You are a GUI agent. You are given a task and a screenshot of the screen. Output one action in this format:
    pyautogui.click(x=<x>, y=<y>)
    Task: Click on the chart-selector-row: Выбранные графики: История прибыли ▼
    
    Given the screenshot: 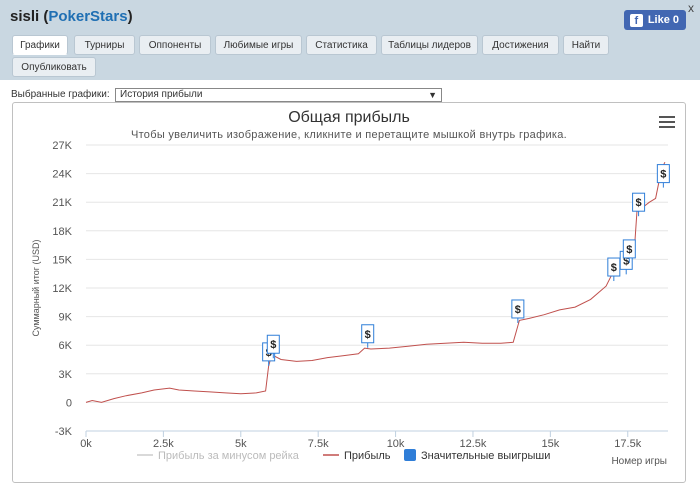 What is the action you would take?
    pyautogui.click(x=226, y=95)
    